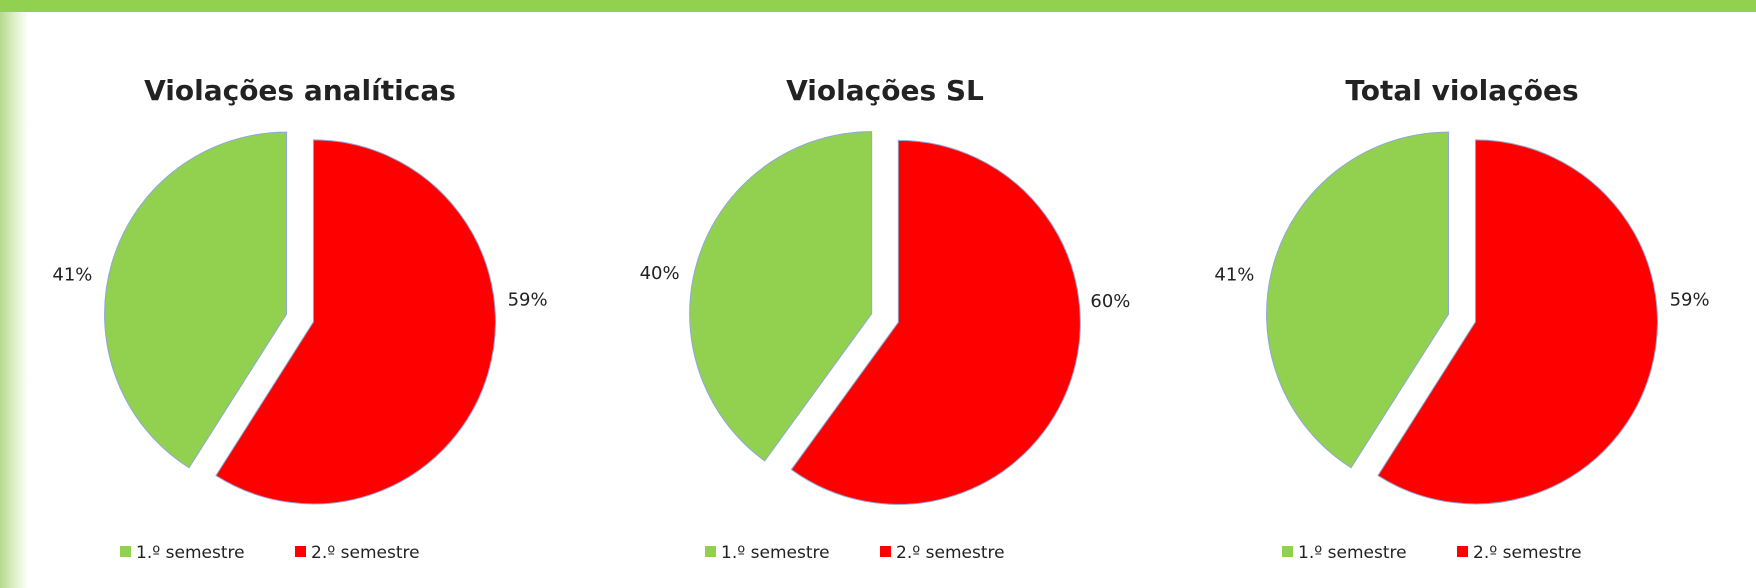 This screenshot has height=588, width=1756. Describe the element at coordinates (660, 273) in the screenshot. I see `data-label: 40%` at that location.